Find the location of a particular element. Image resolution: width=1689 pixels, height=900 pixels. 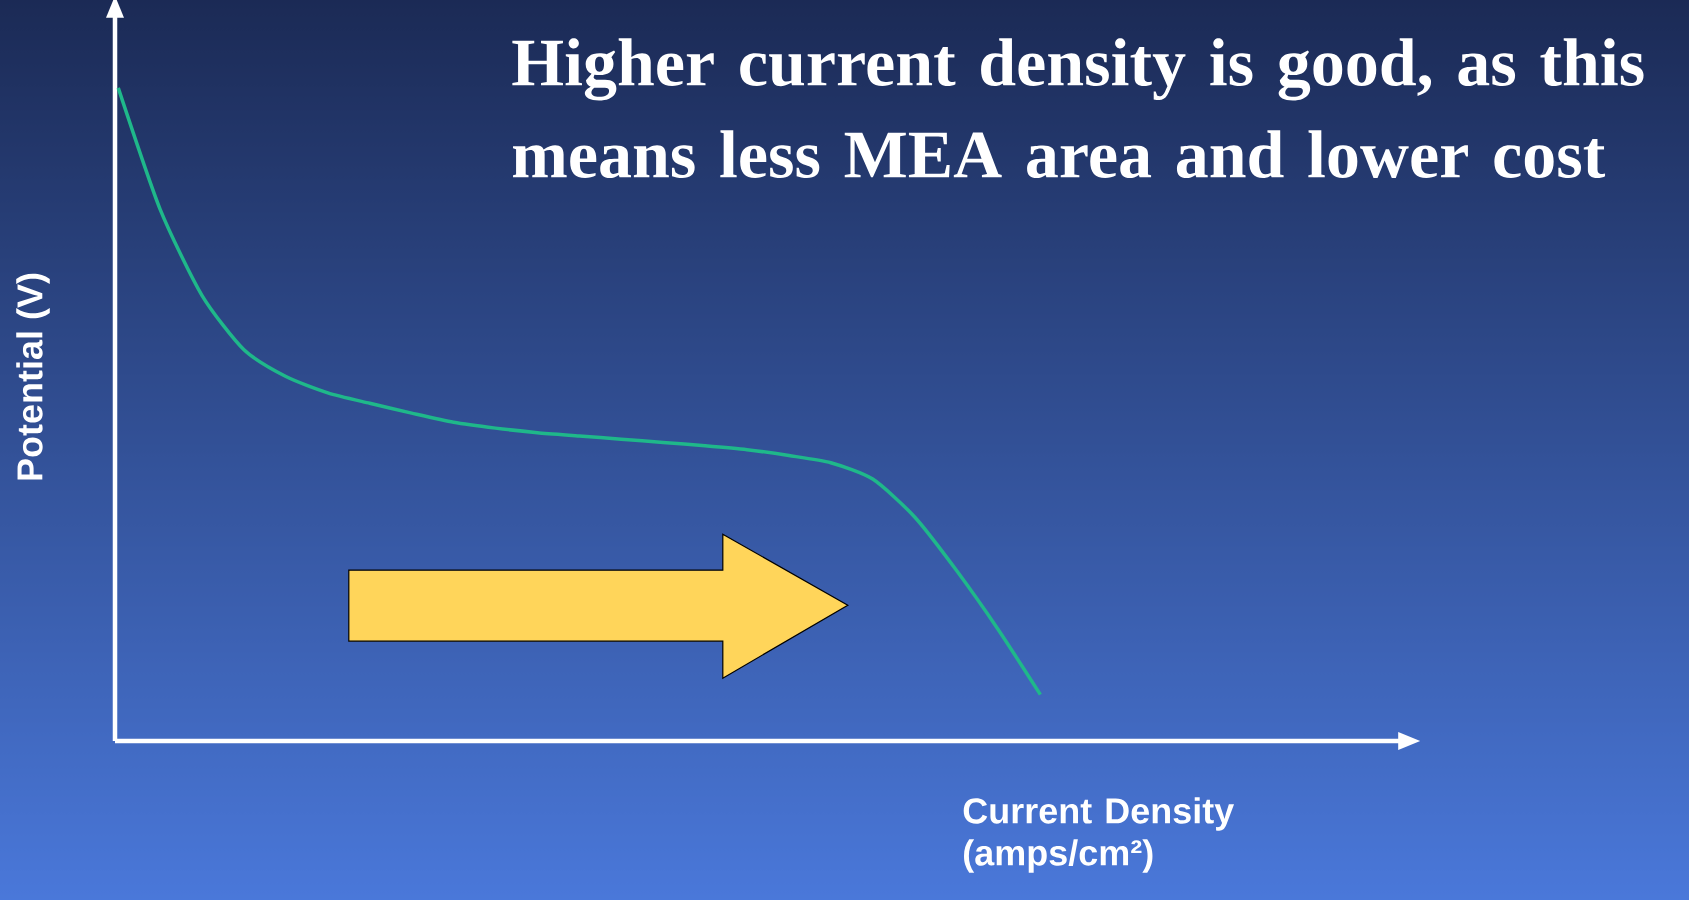

y-axis-title: Potential (V) is located at coordinates (33, 376).